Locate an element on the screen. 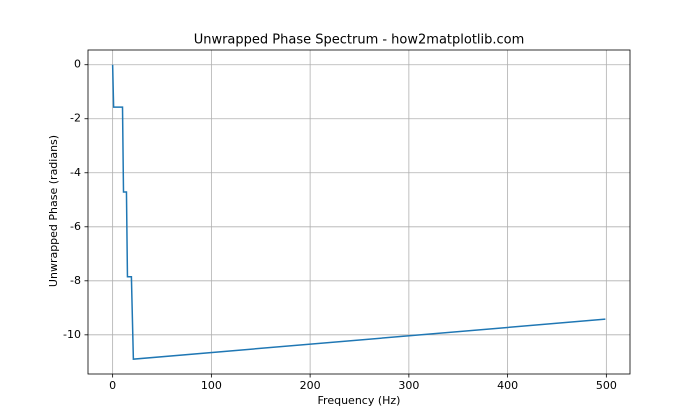  x-axis-label: Frequency (Hz) is located at coordinates (359, 400).